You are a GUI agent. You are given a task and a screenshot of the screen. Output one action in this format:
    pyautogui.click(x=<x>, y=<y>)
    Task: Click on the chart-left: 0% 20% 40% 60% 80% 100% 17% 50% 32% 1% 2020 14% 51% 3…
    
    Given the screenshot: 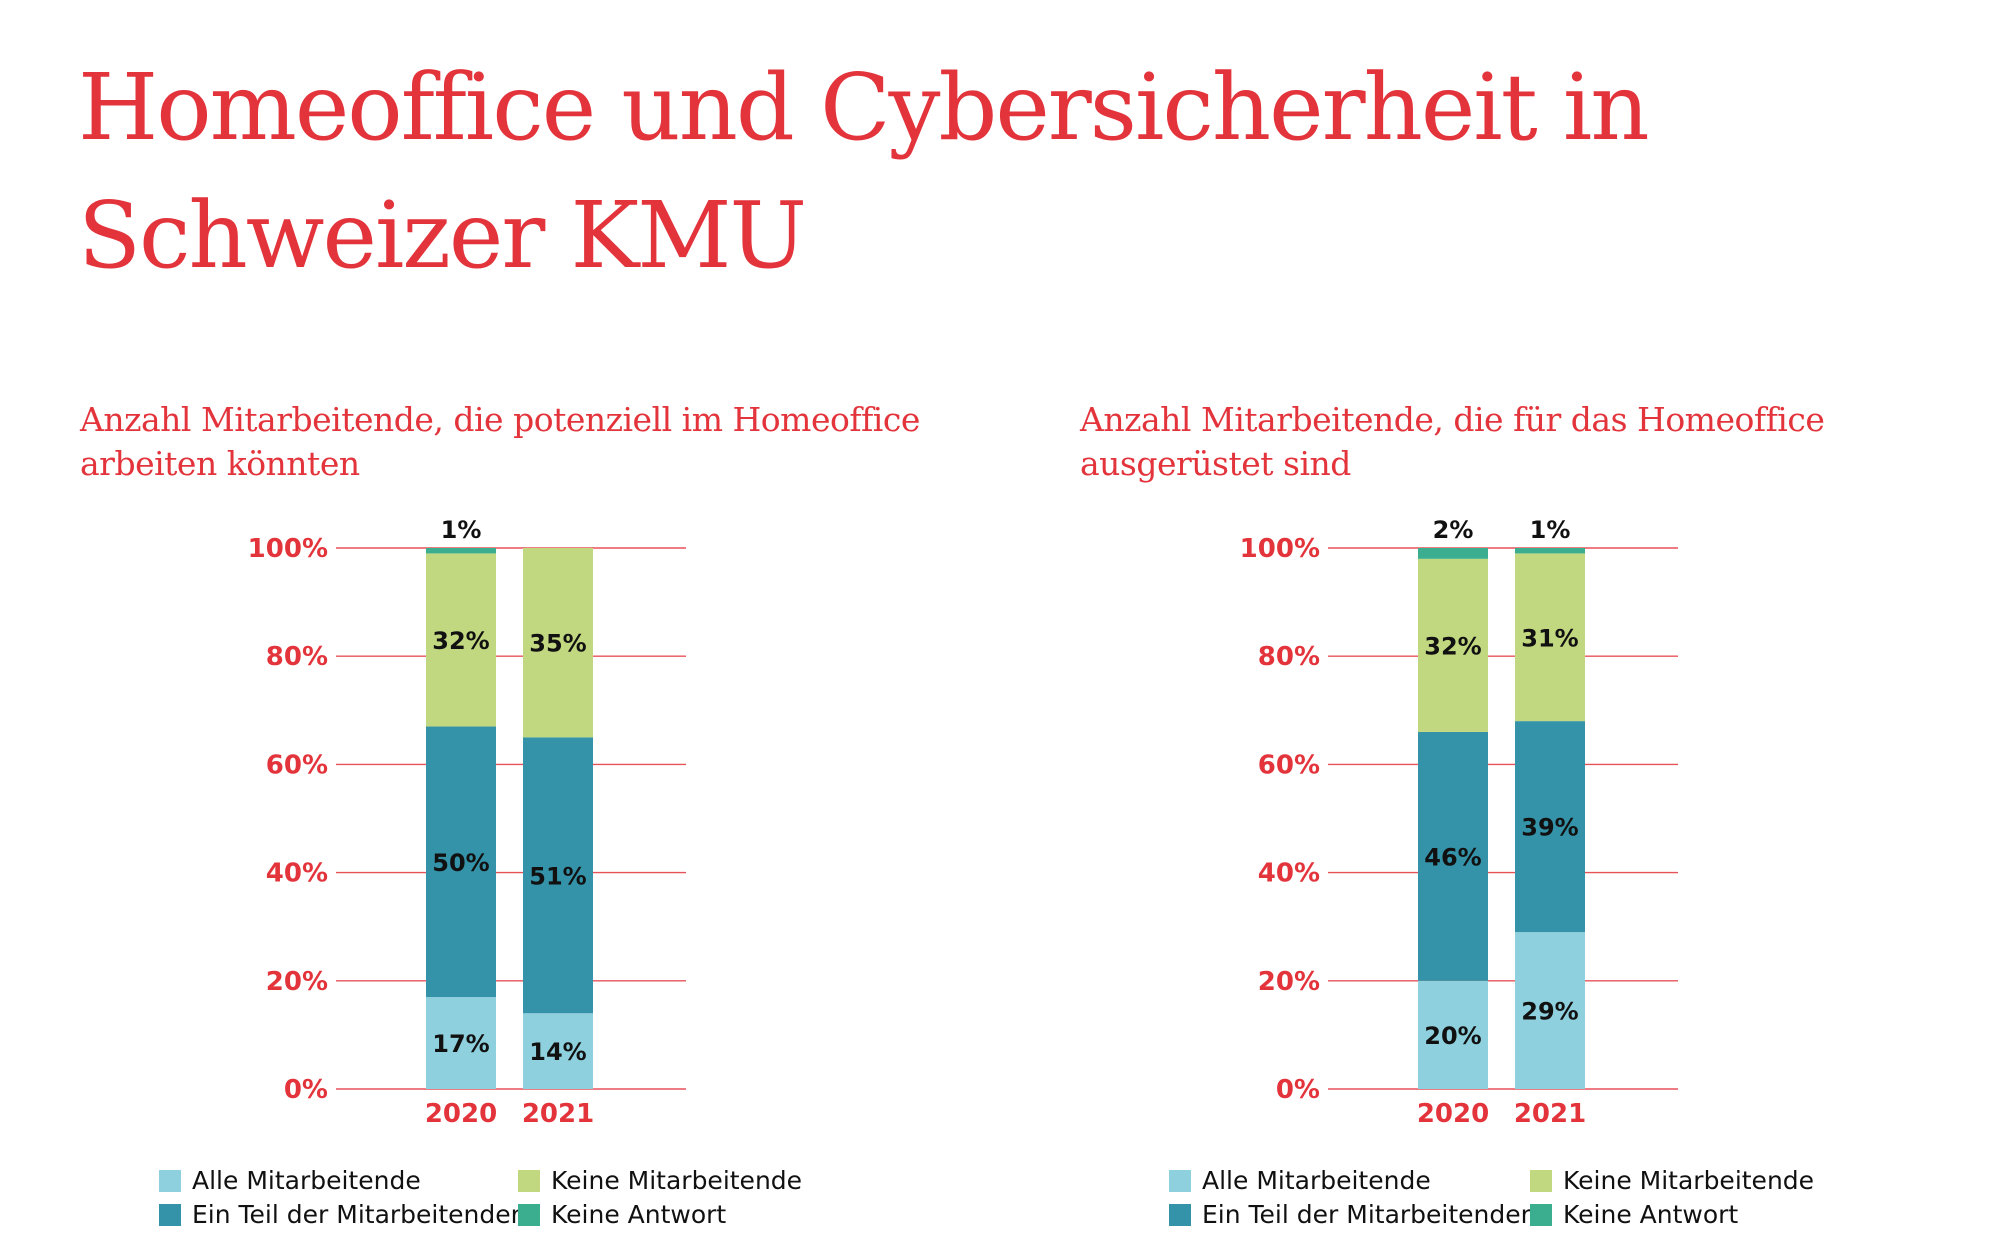 What is the action you would take?
    pyautogui.click(x=467, y=822)
    